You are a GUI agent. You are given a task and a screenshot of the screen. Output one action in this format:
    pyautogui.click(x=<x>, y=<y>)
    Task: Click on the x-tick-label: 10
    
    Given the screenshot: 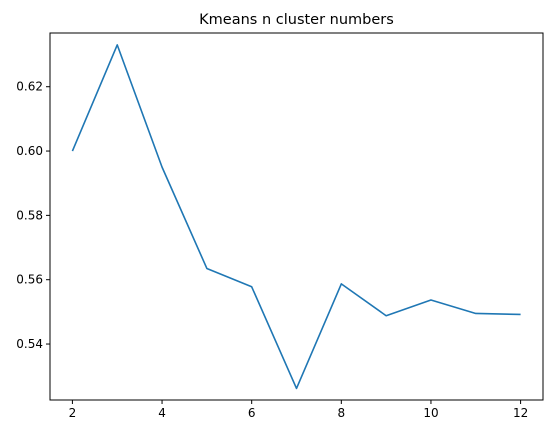 What is the action you would take?
    pyautogui.click(x=430, y=413)
    